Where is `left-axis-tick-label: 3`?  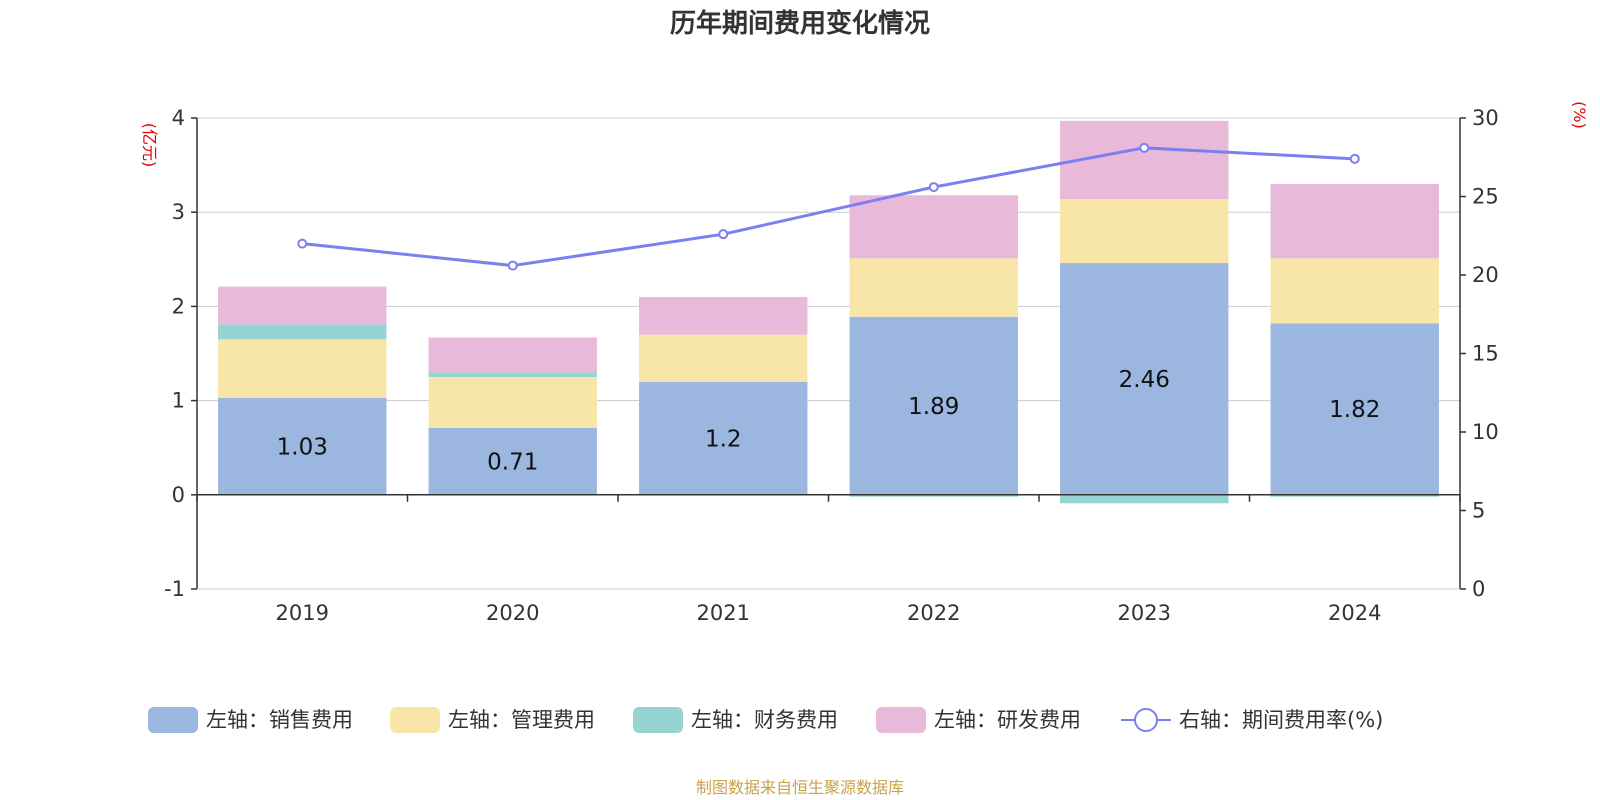 left-axis-tick-label: 3 is located at coordinates (178, 212).